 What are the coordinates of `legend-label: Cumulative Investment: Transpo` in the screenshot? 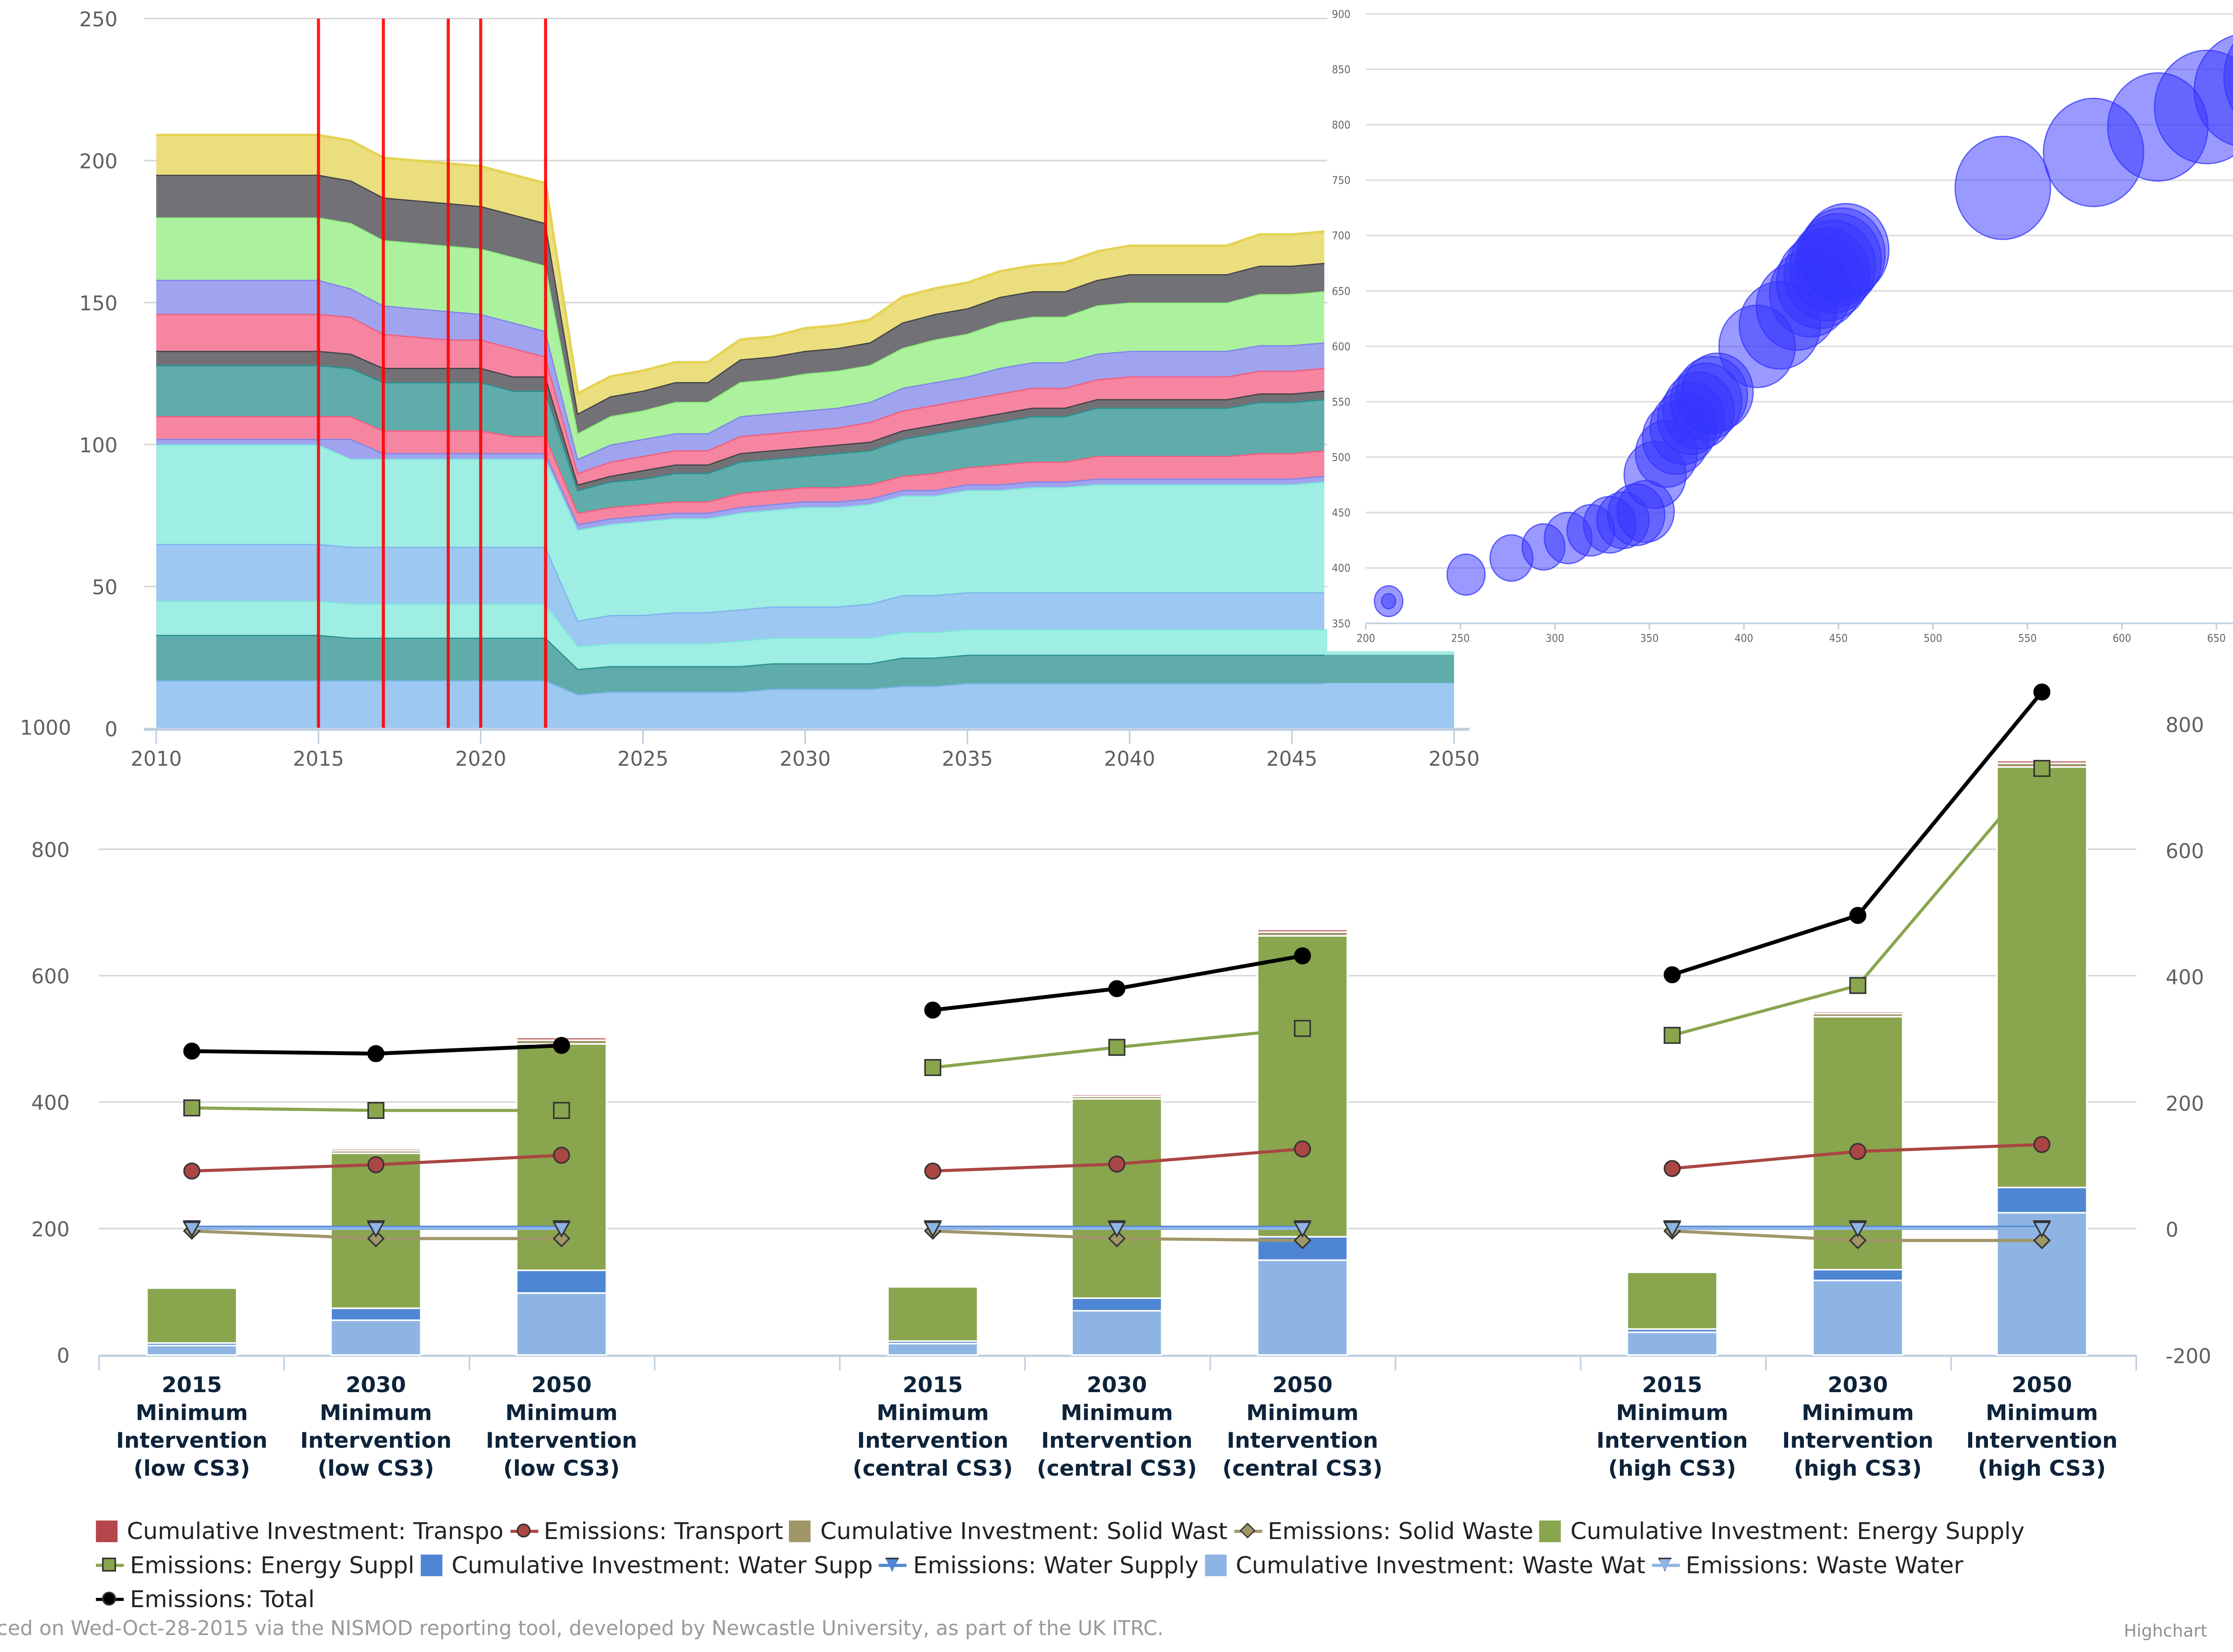 It's located at (315, 1531).